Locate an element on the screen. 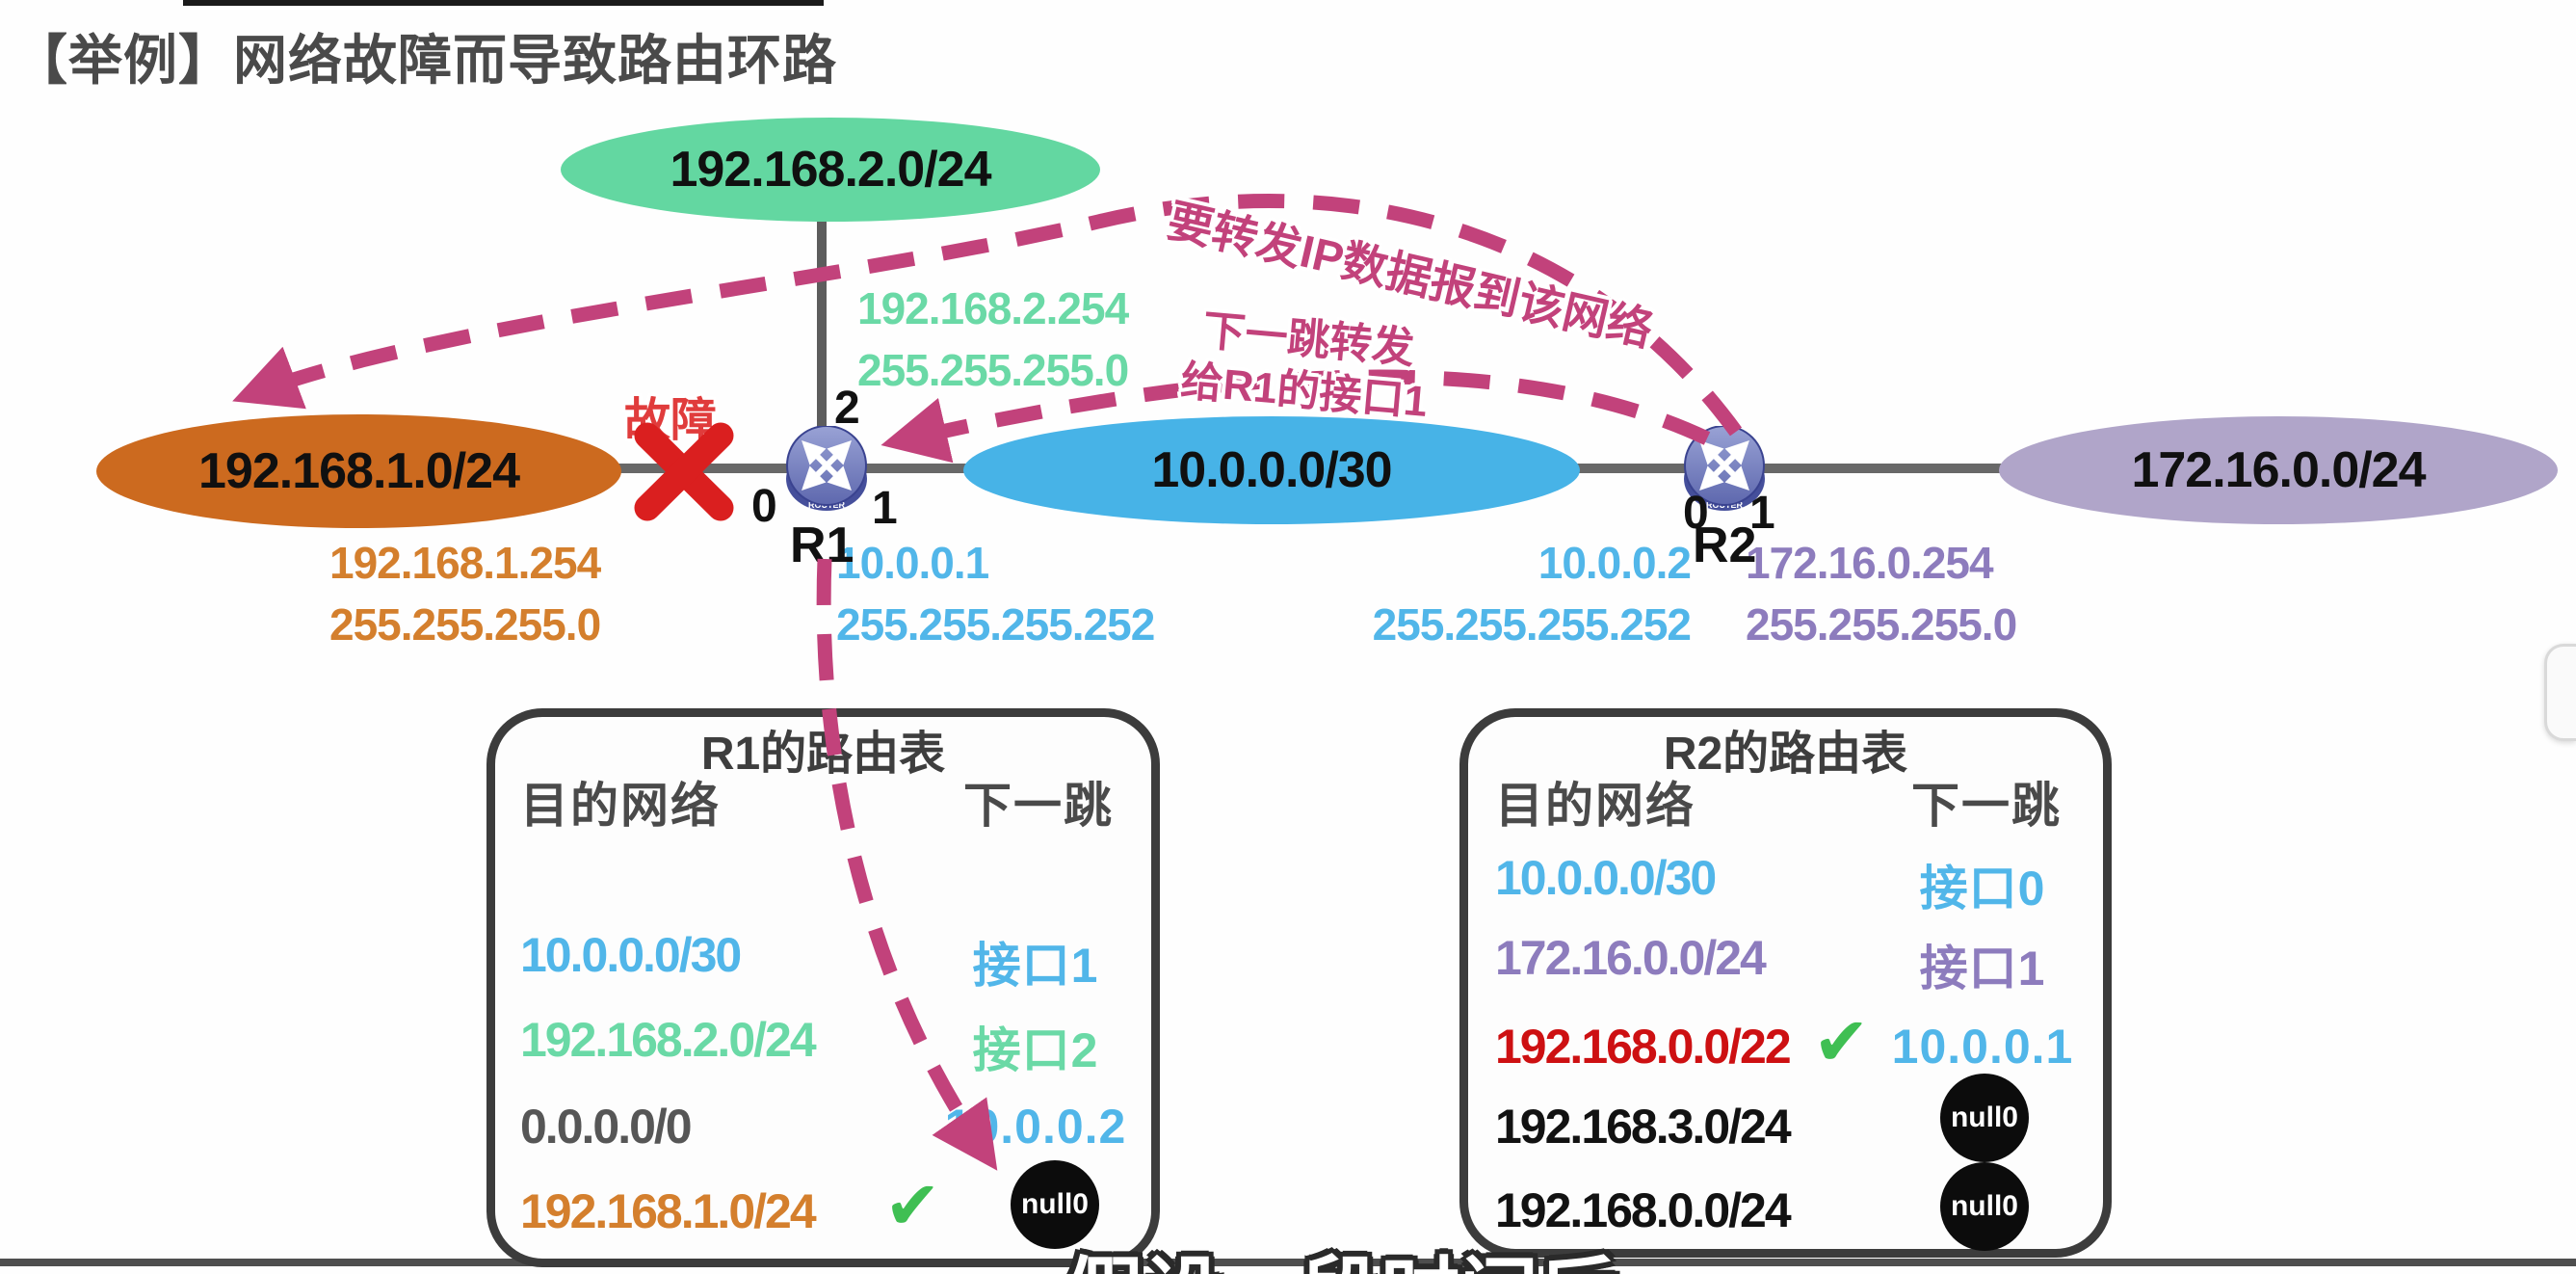  router-r1-name: R1 is located at coordinates (822, 545).